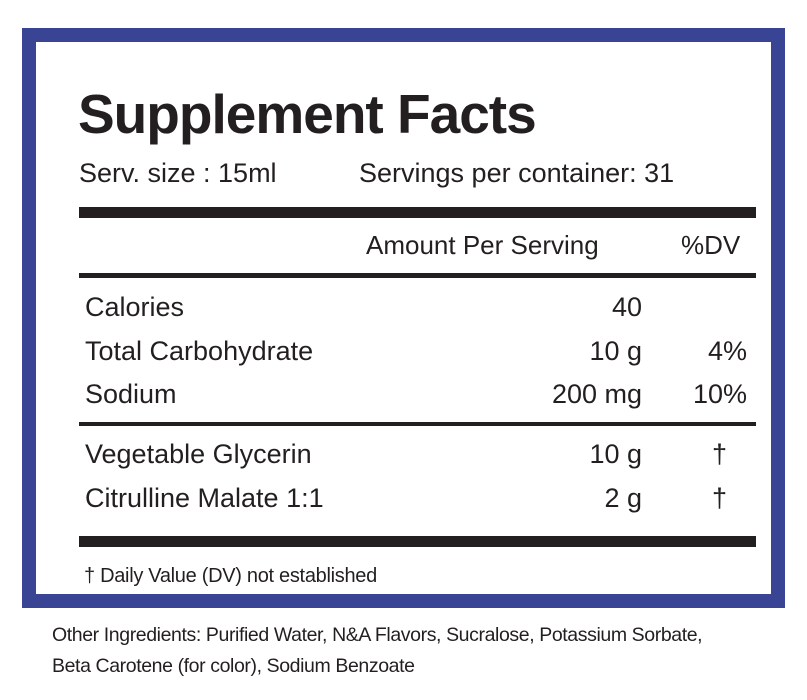  I want to click on serving-size: Serv. size : 15ml, so click(178, 173).